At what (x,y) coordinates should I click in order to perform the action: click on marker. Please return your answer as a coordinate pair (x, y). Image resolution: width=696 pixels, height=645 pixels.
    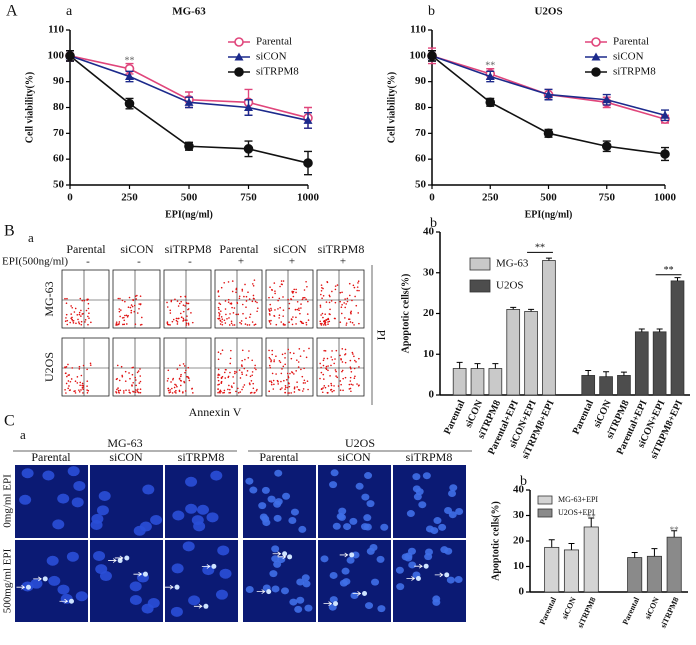
    Looking at the image, I should click on (596, 42).